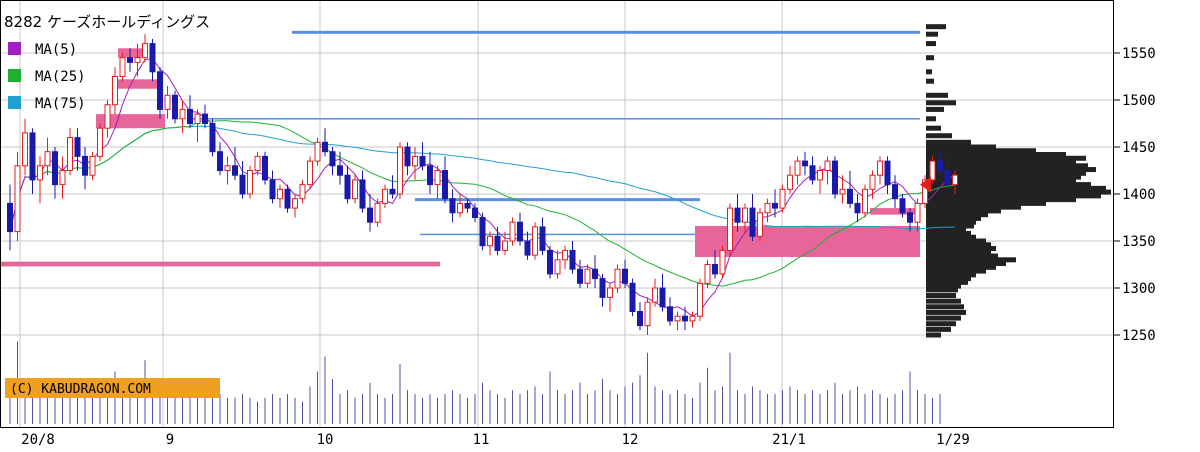 Image resolution: width=1200 pixels, height=452 pixels. Describe the element at coordinates (1139, 242) in the screenshot. I see `y-tick-label-4: 1350` at that location.